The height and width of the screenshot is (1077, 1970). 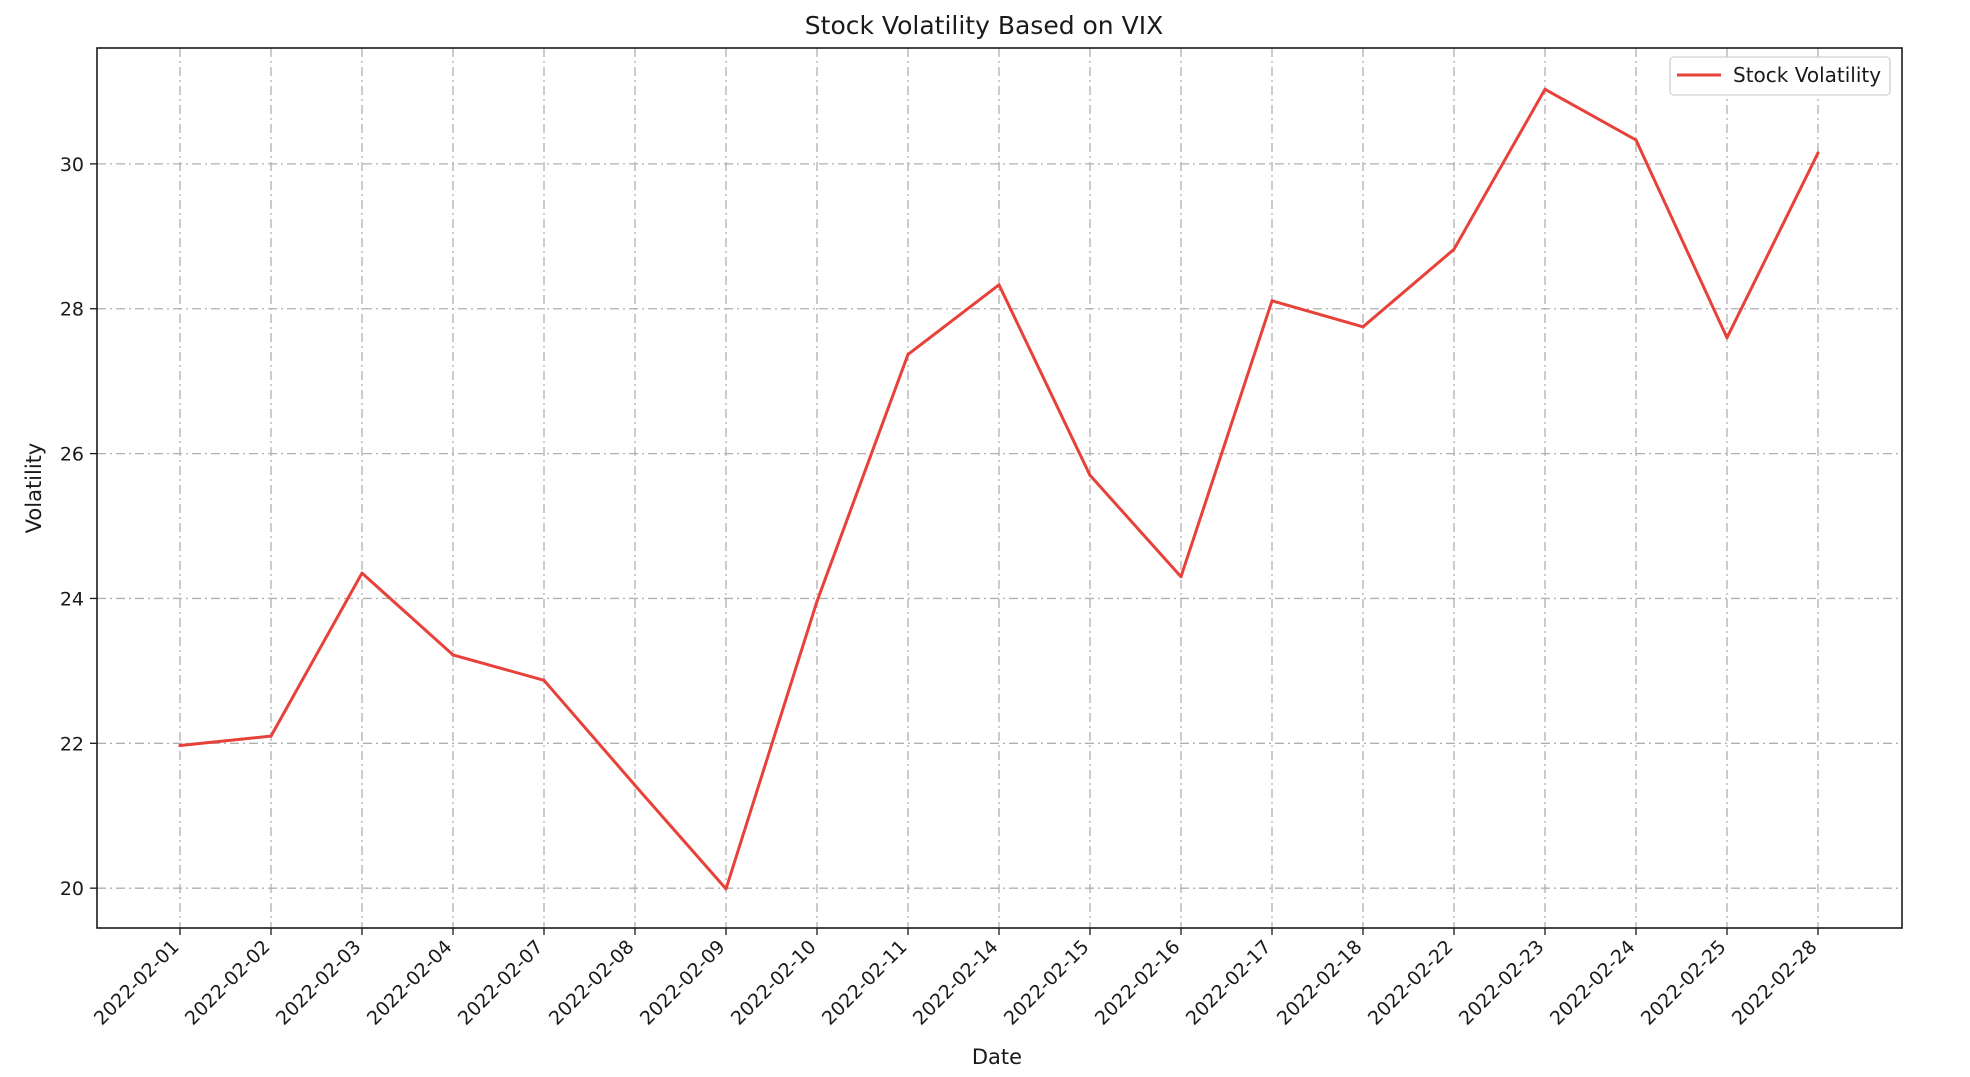 What do you see at coordinates (956, 983) in the screenshot?
I see `x-tick-label: 2022-02-14` at bounding box center [956, 983].